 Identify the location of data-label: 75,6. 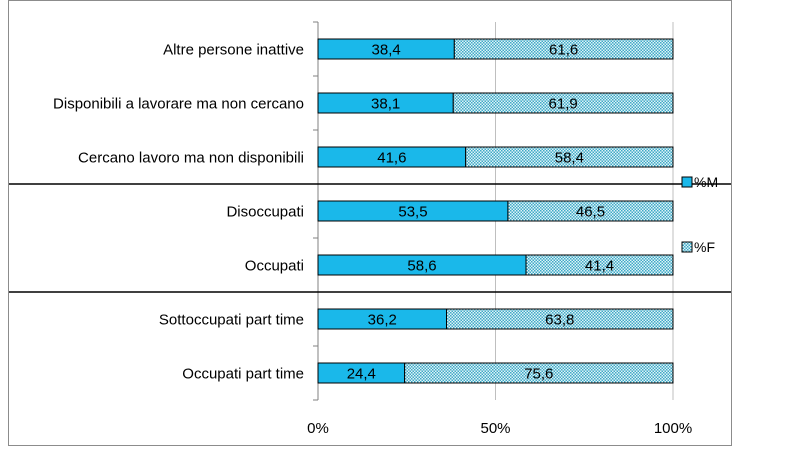
(538, 374).